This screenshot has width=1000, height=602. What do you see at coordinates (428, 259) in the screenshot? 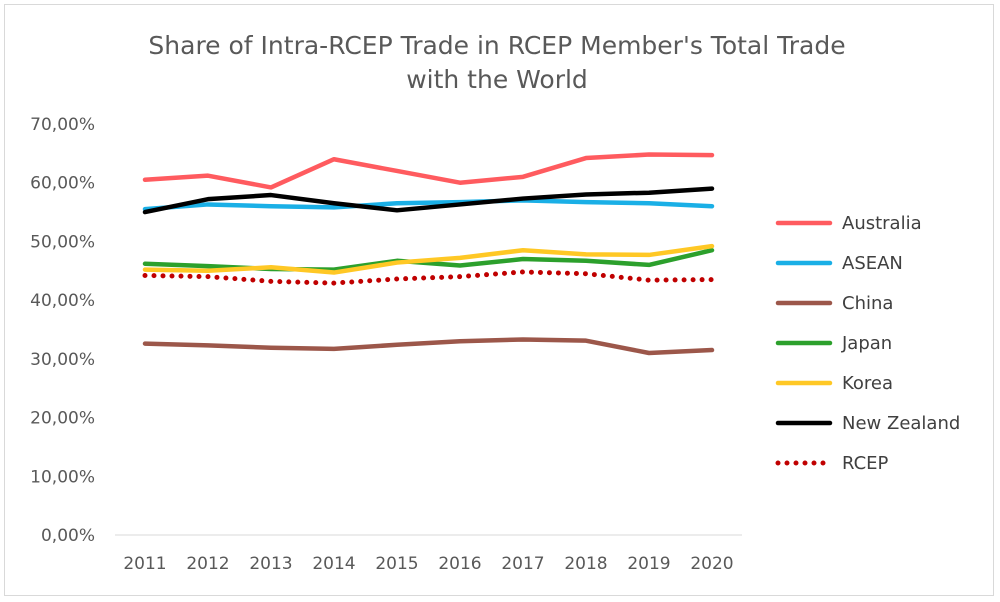
I see `series-line-korea` at bounding box center [428, 259].